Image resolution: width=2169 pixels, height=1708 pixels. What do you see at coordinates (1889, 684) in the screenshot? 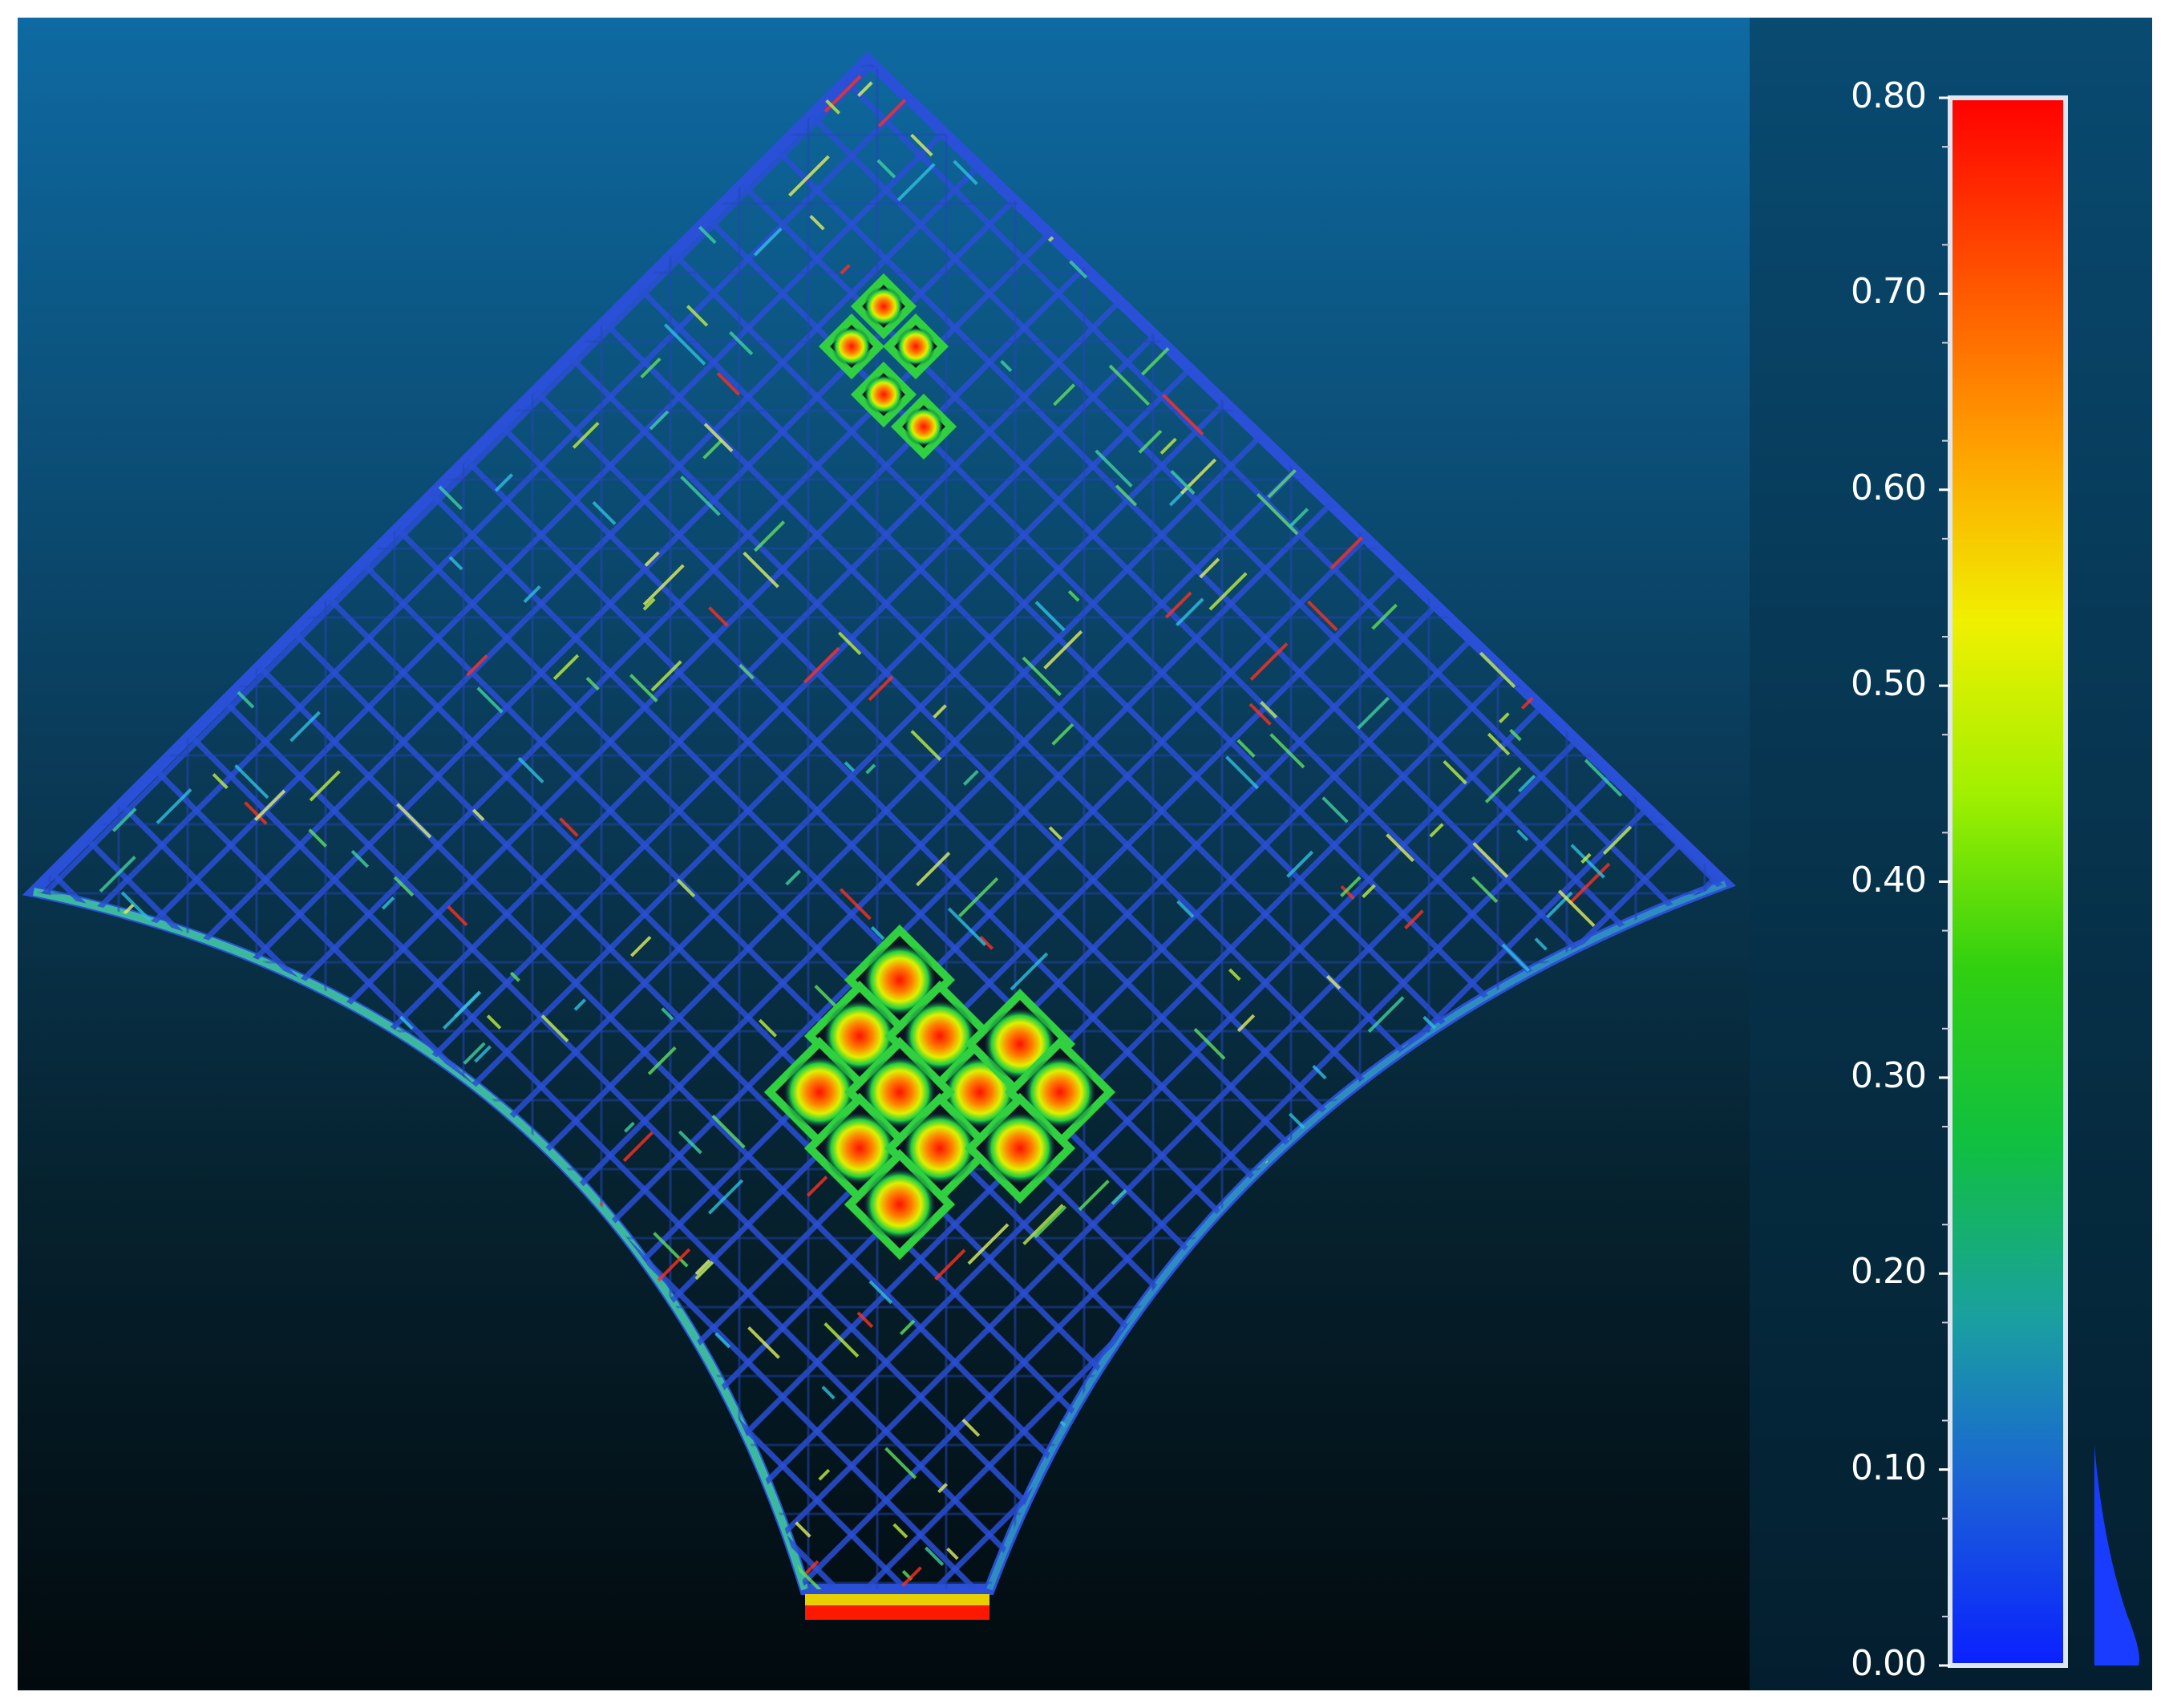
I see `scale-tick-label: 0.50` at bounding box center [1889, 684].